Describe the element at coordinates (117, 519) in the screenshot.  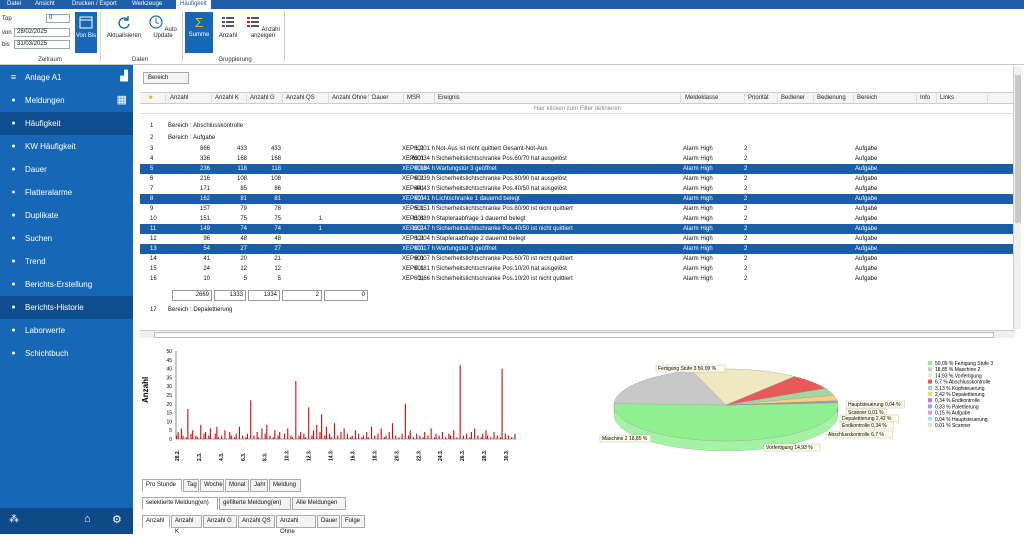
I see `gear-icon: ⚙` at that location.